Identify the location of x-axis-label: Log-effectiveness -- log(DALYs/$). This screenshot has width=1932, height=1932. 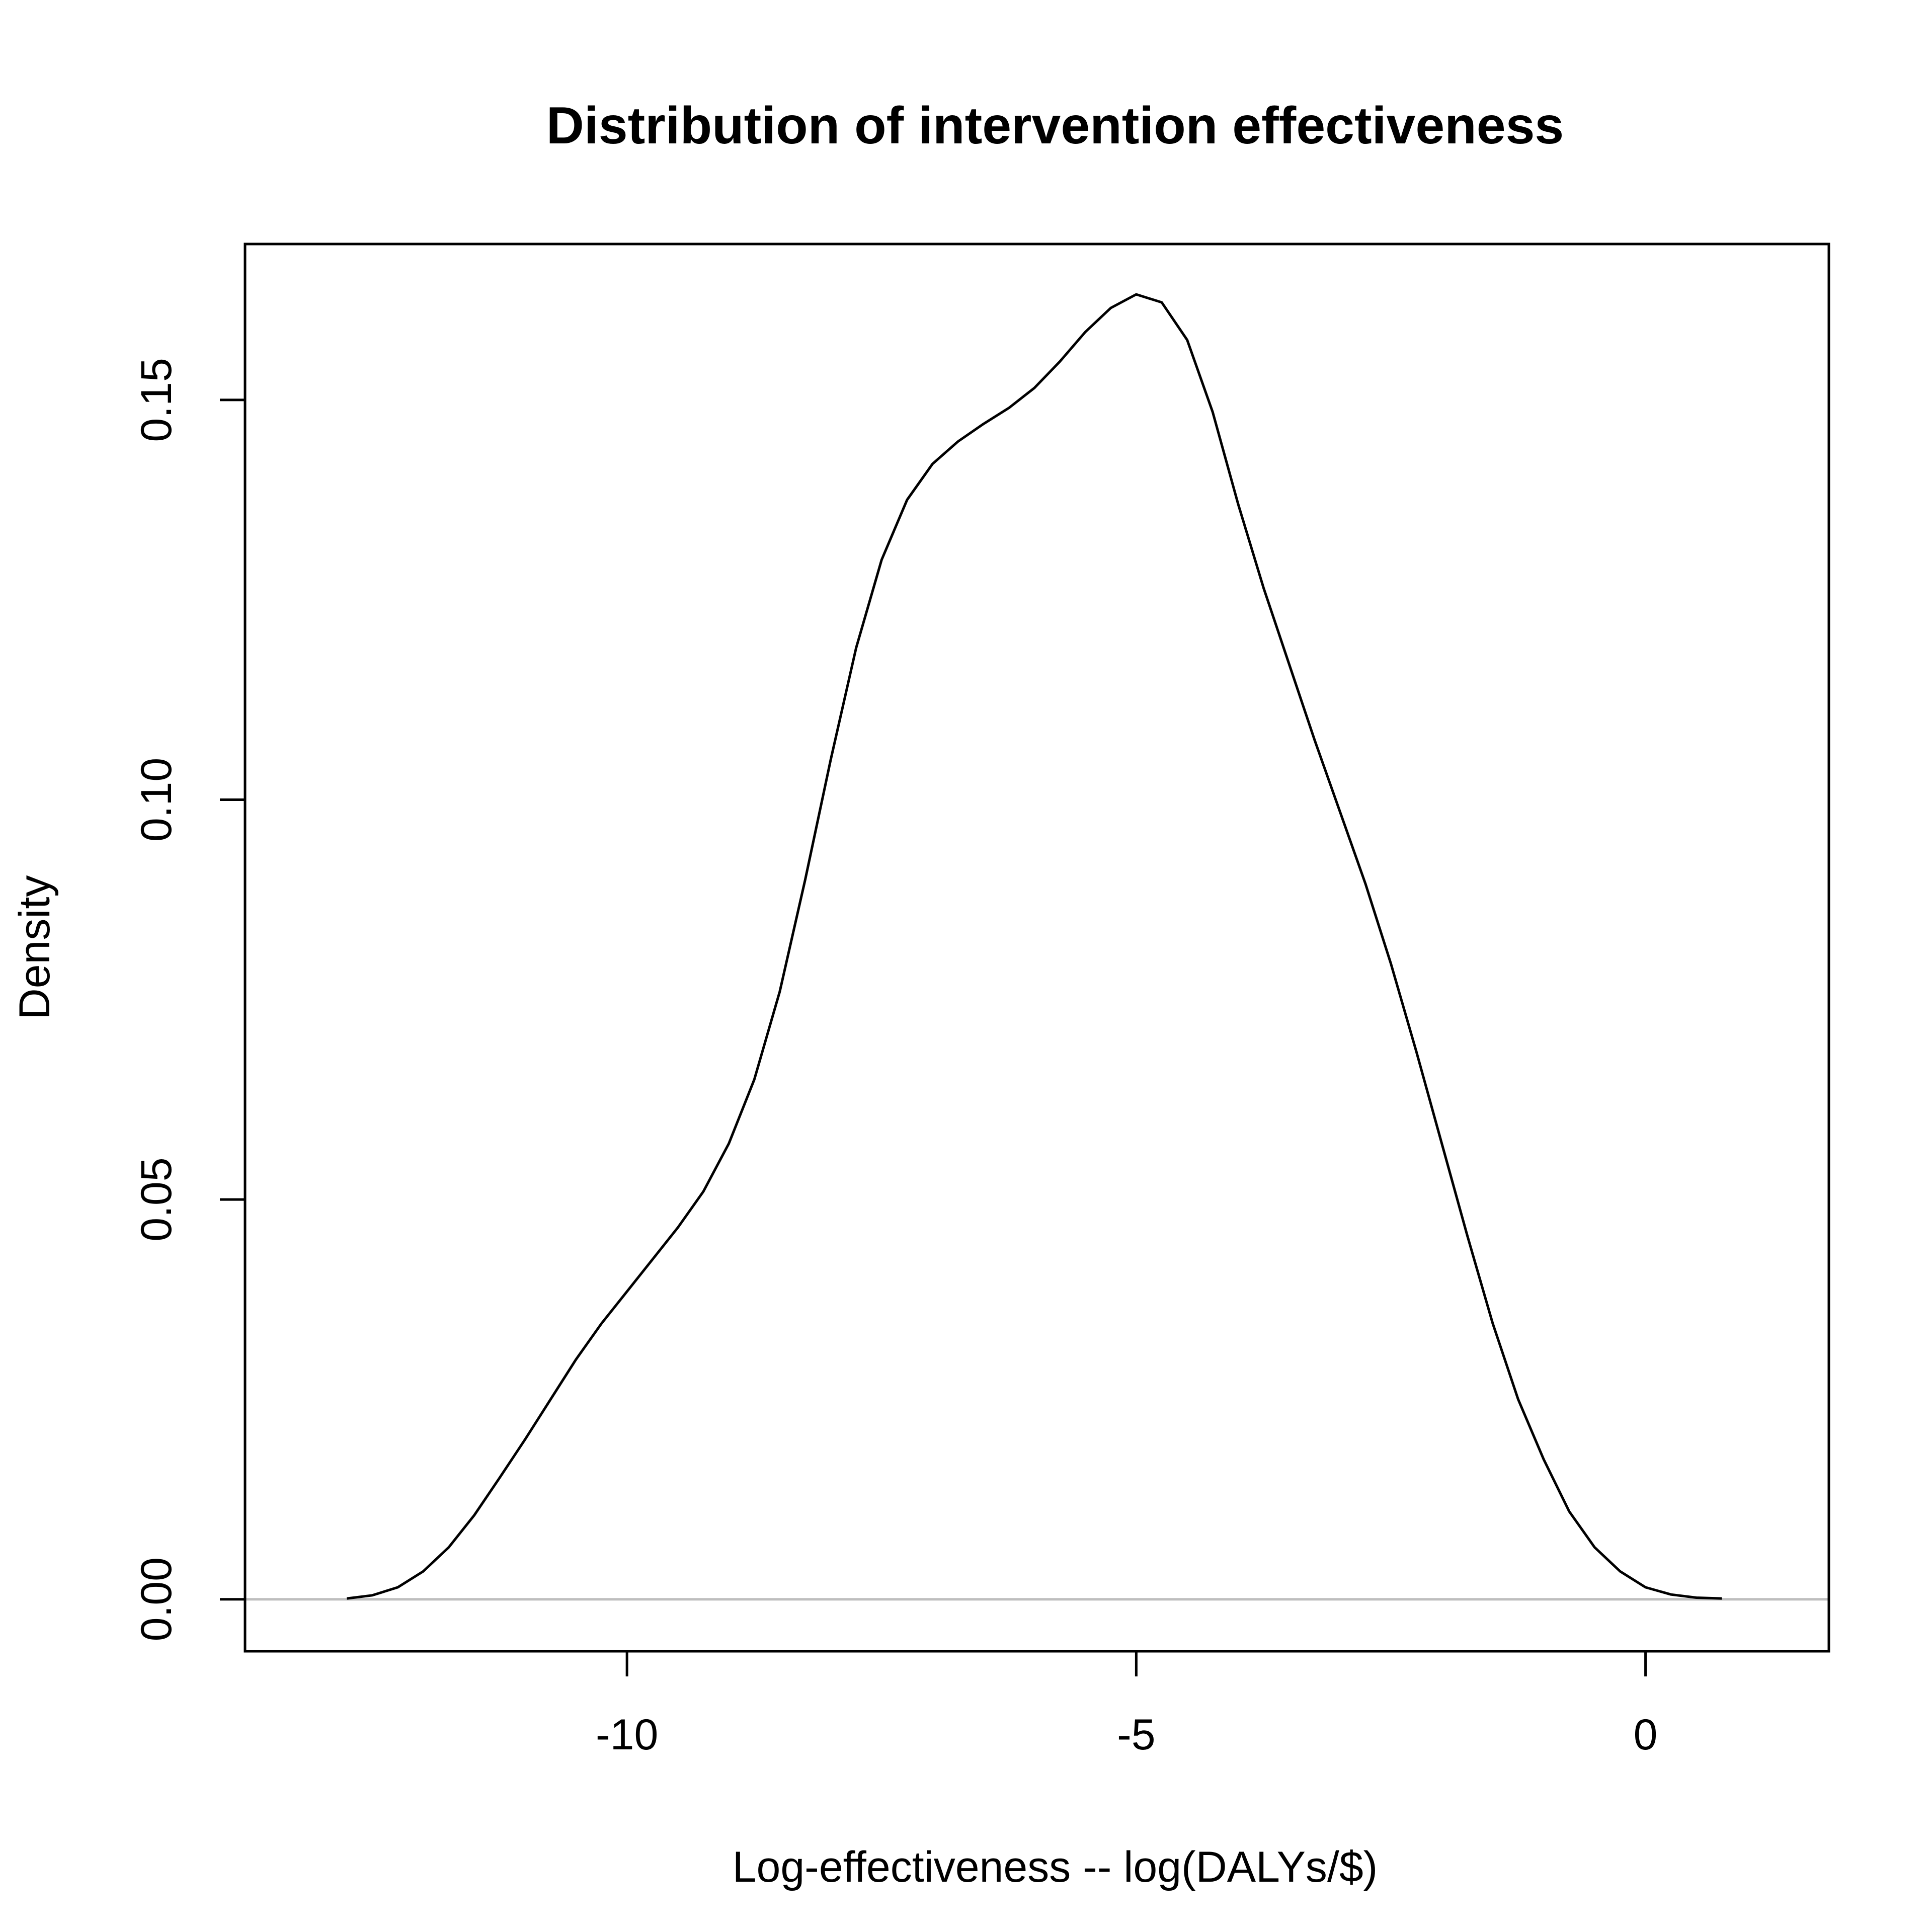
(1055, 1867).